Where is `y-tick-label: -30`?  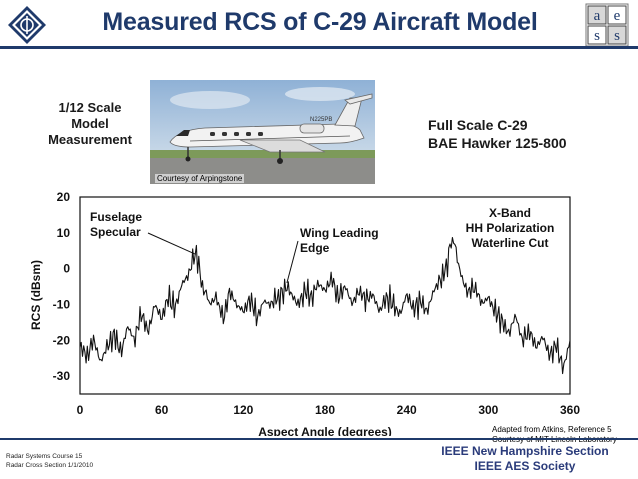 y-tick-label: -30 is located at coordinates (62, 376).